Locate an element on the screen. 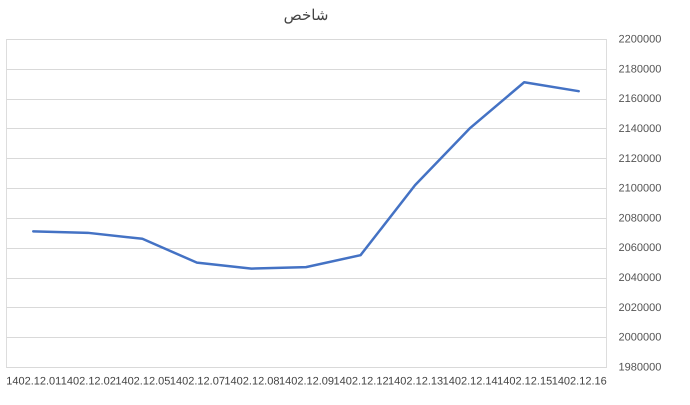  x-tick-label: 1402.12.13 is located at coordinates (416, 382).